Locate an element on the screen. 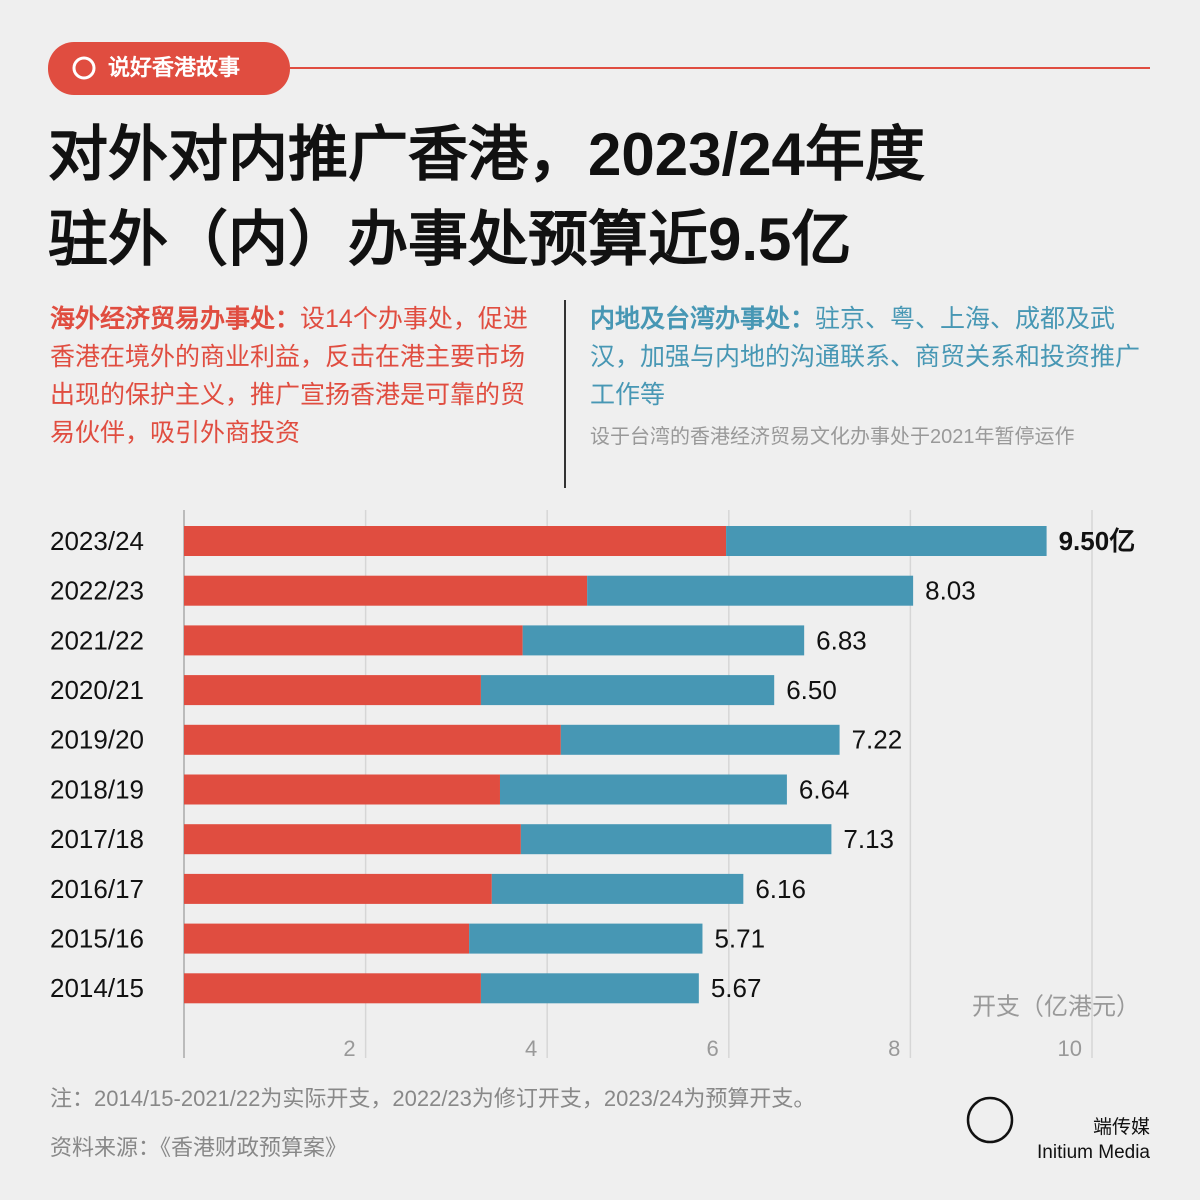 The width and height of the screenshot is (1200, 1200). y-tick-label: 2017/18 is located at coordinates (97, 839).